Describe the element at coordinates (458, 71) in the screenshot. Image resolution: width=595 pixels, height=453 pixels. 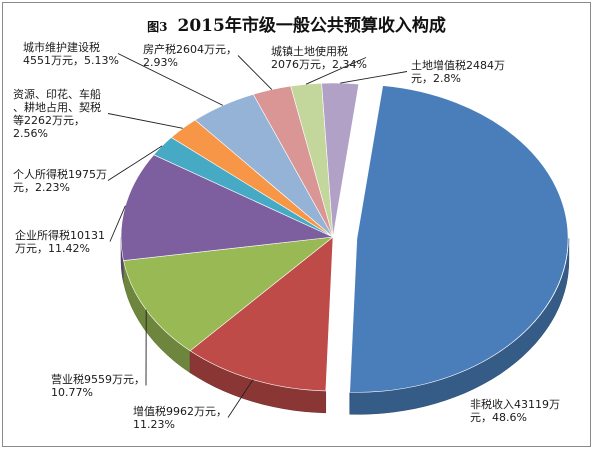
I see `slice-label: 土地增值税2484万元，2.8%` at that location.